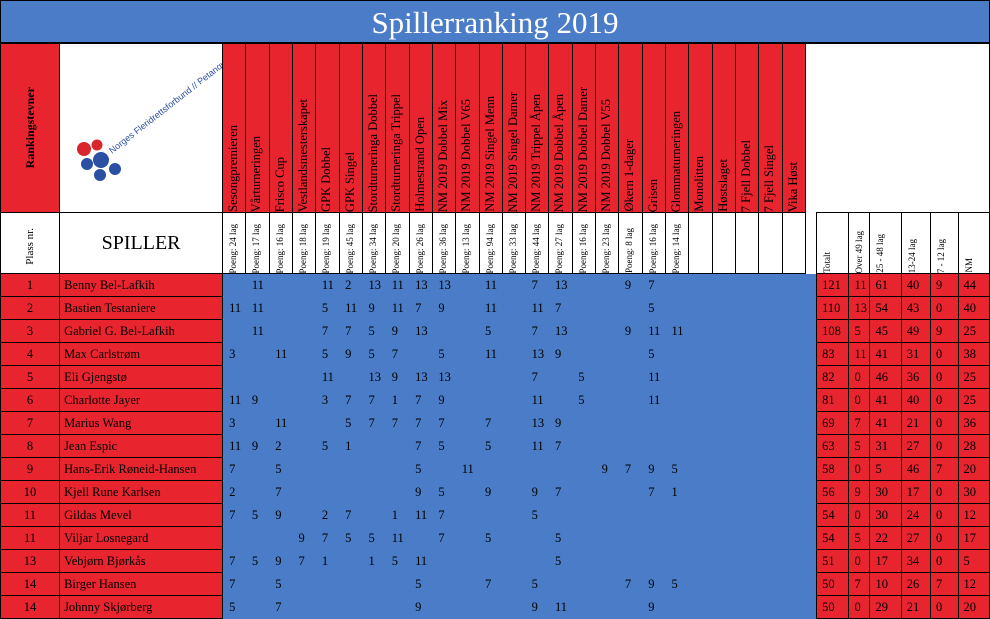 This screenshot has width=990, height=619. Describe the element at coordinates (256, 248) in the screenshot. I see `event-points-label: Poeng: 17 lag` at that location.